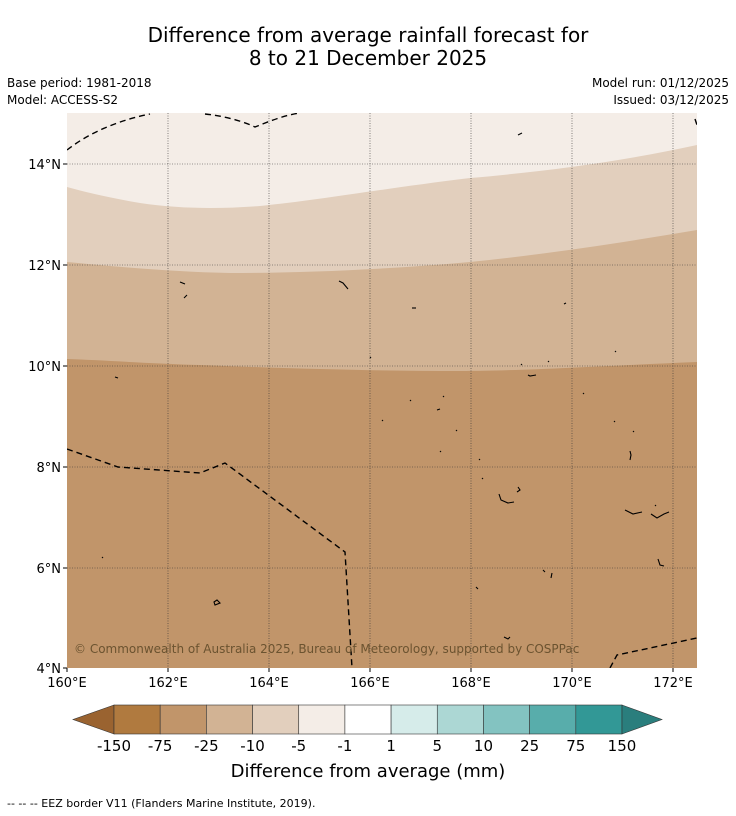  I want to click on colorbar-tick-label: -25, so click(206, 746).